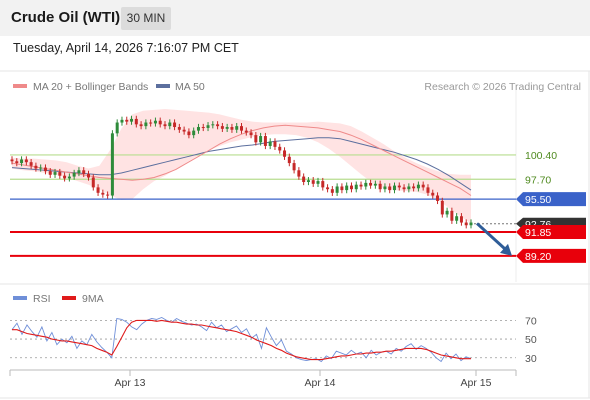 This screenshot has height=400, width=590. I want to click on time-tick-label: Apr 15, so click(476, 383).